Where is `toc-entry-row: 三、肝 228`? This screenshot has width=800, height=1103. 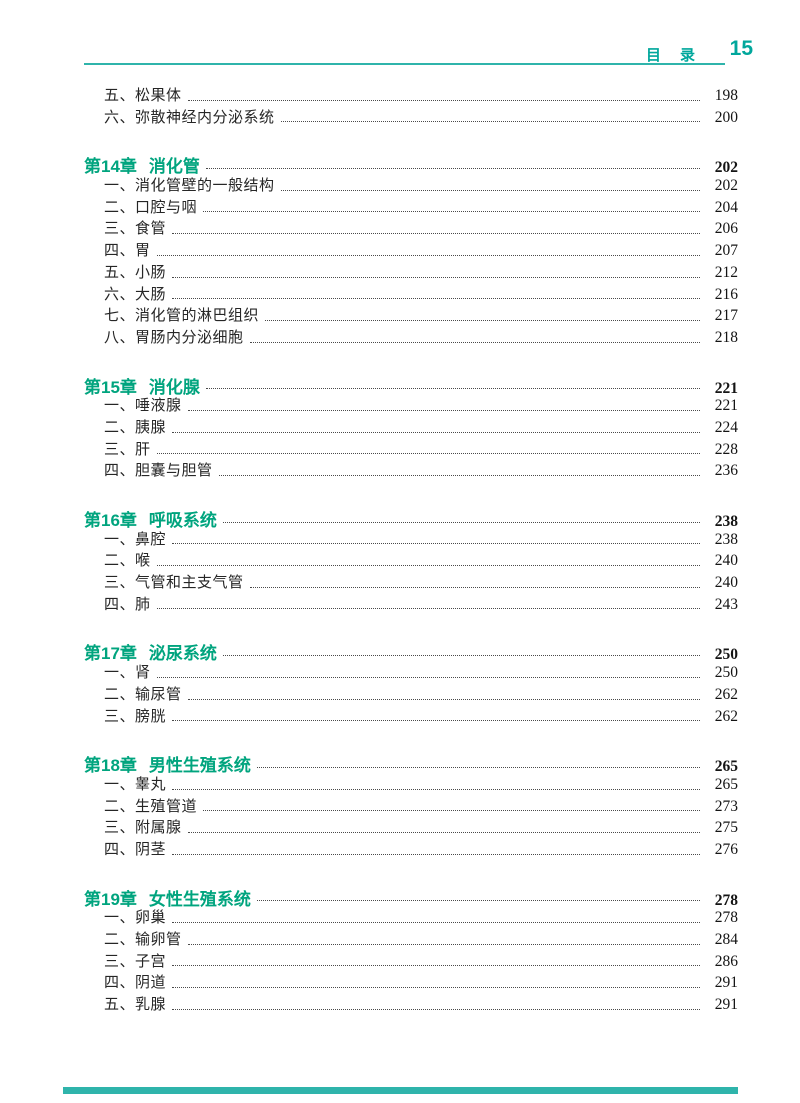 toc-entry-row: 三、肝 228 is located at coordinates (411, 449).